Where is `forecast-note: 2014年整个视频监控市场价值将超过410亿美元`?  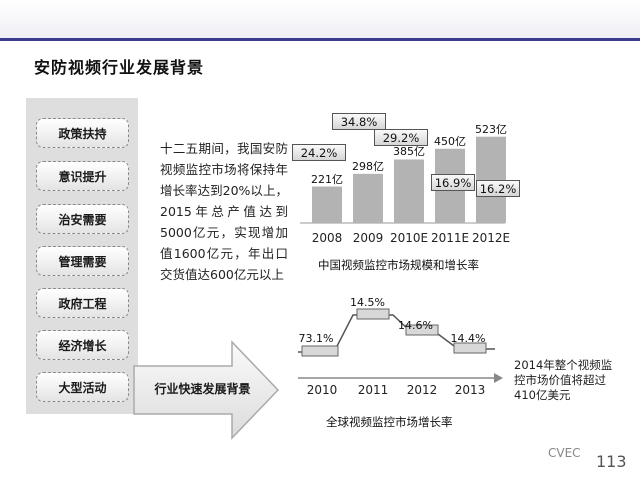 forecast-note: 2014年整个视频监控市场价值将超过410亿美元 is located at coordinates (568, 380).